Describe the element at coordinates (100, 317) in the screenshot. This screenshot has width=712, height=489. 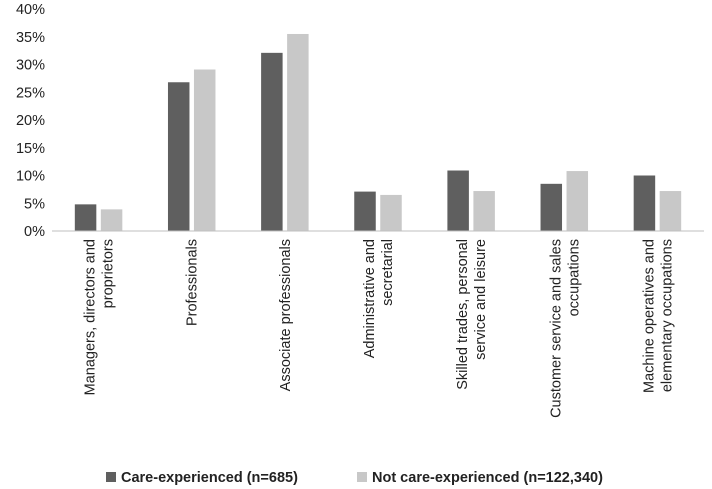
I see `category-label-0: Managers, directors and proprietors` at that location.